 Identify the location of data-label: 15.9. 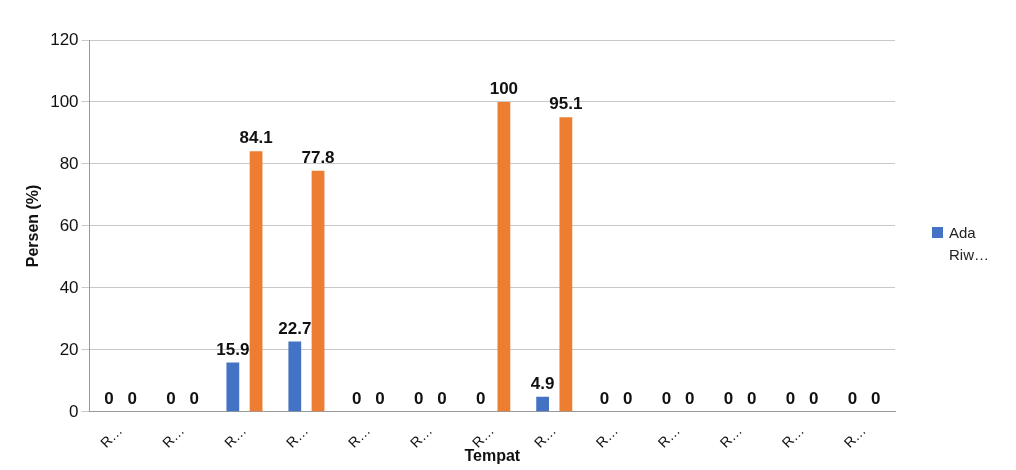
(233, 349).